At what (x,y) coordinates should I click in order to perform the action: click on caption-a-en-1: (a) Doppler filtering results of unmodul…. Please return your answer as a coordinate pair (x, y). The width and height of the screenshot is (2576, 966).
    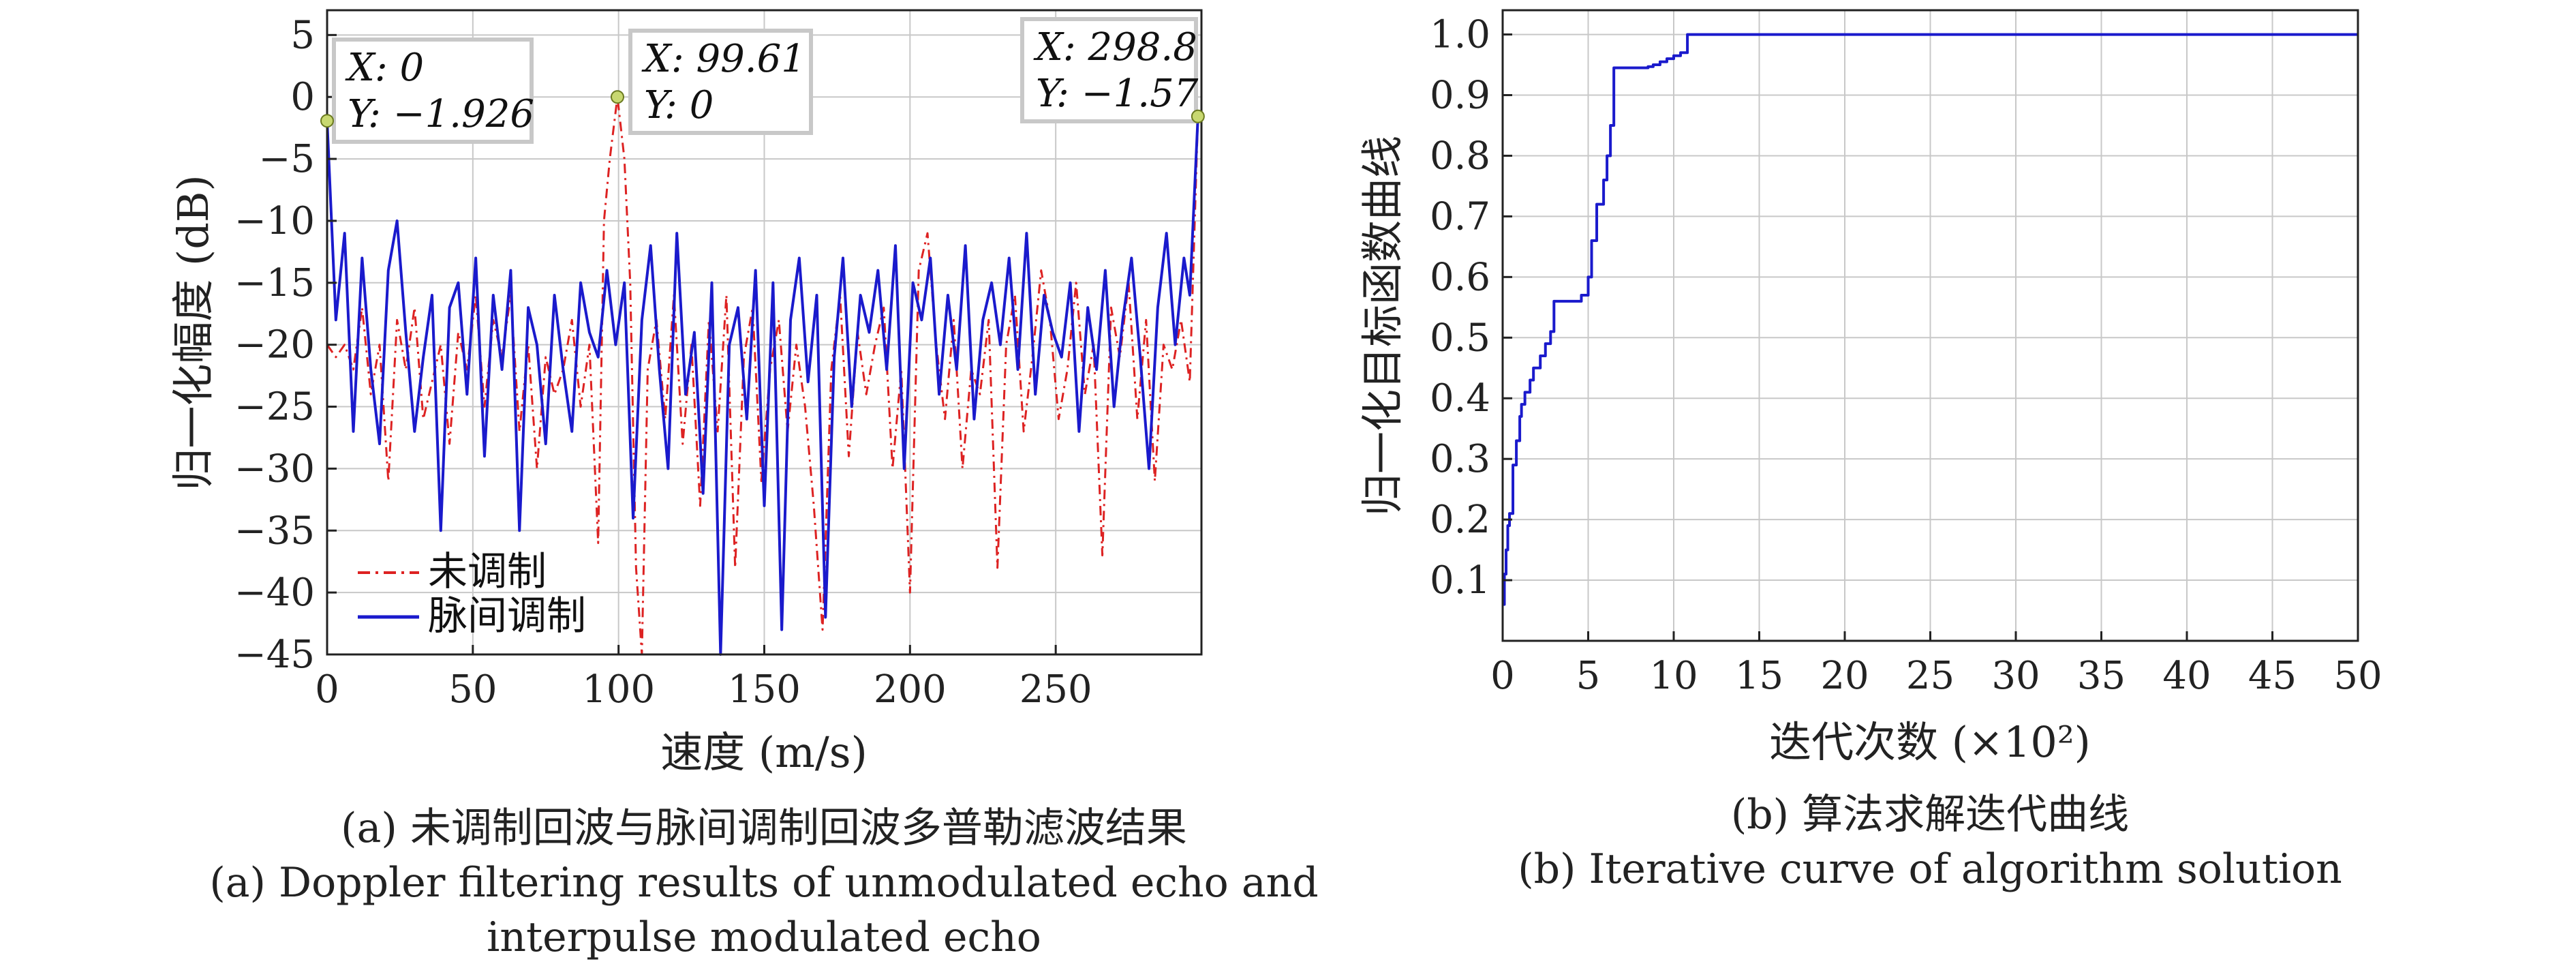
    Looking at the image, I should click on (763, 883).